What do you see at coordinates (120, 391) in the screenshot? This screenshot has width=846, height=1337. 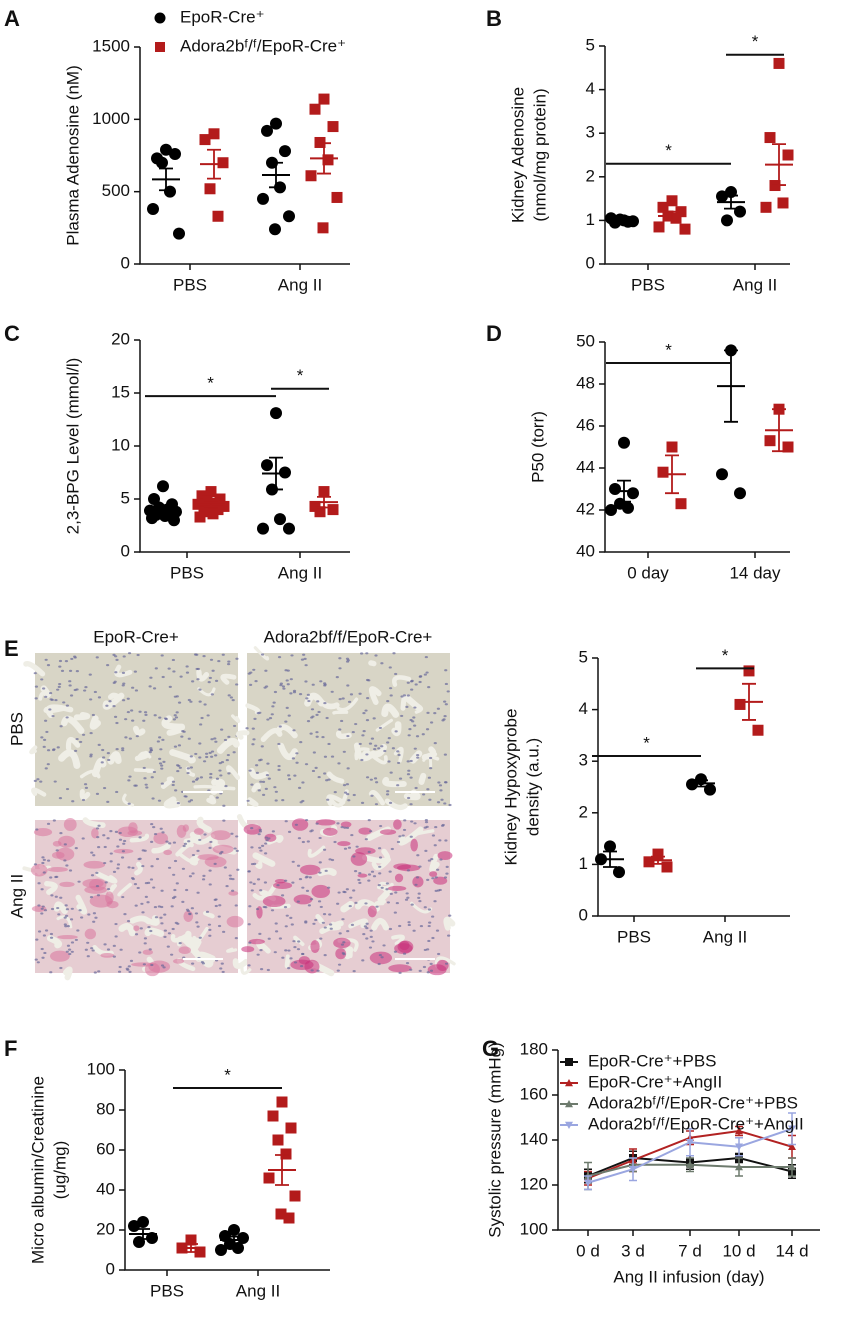 I see `y-tick-label: 15` at bounding box center [120, 391].